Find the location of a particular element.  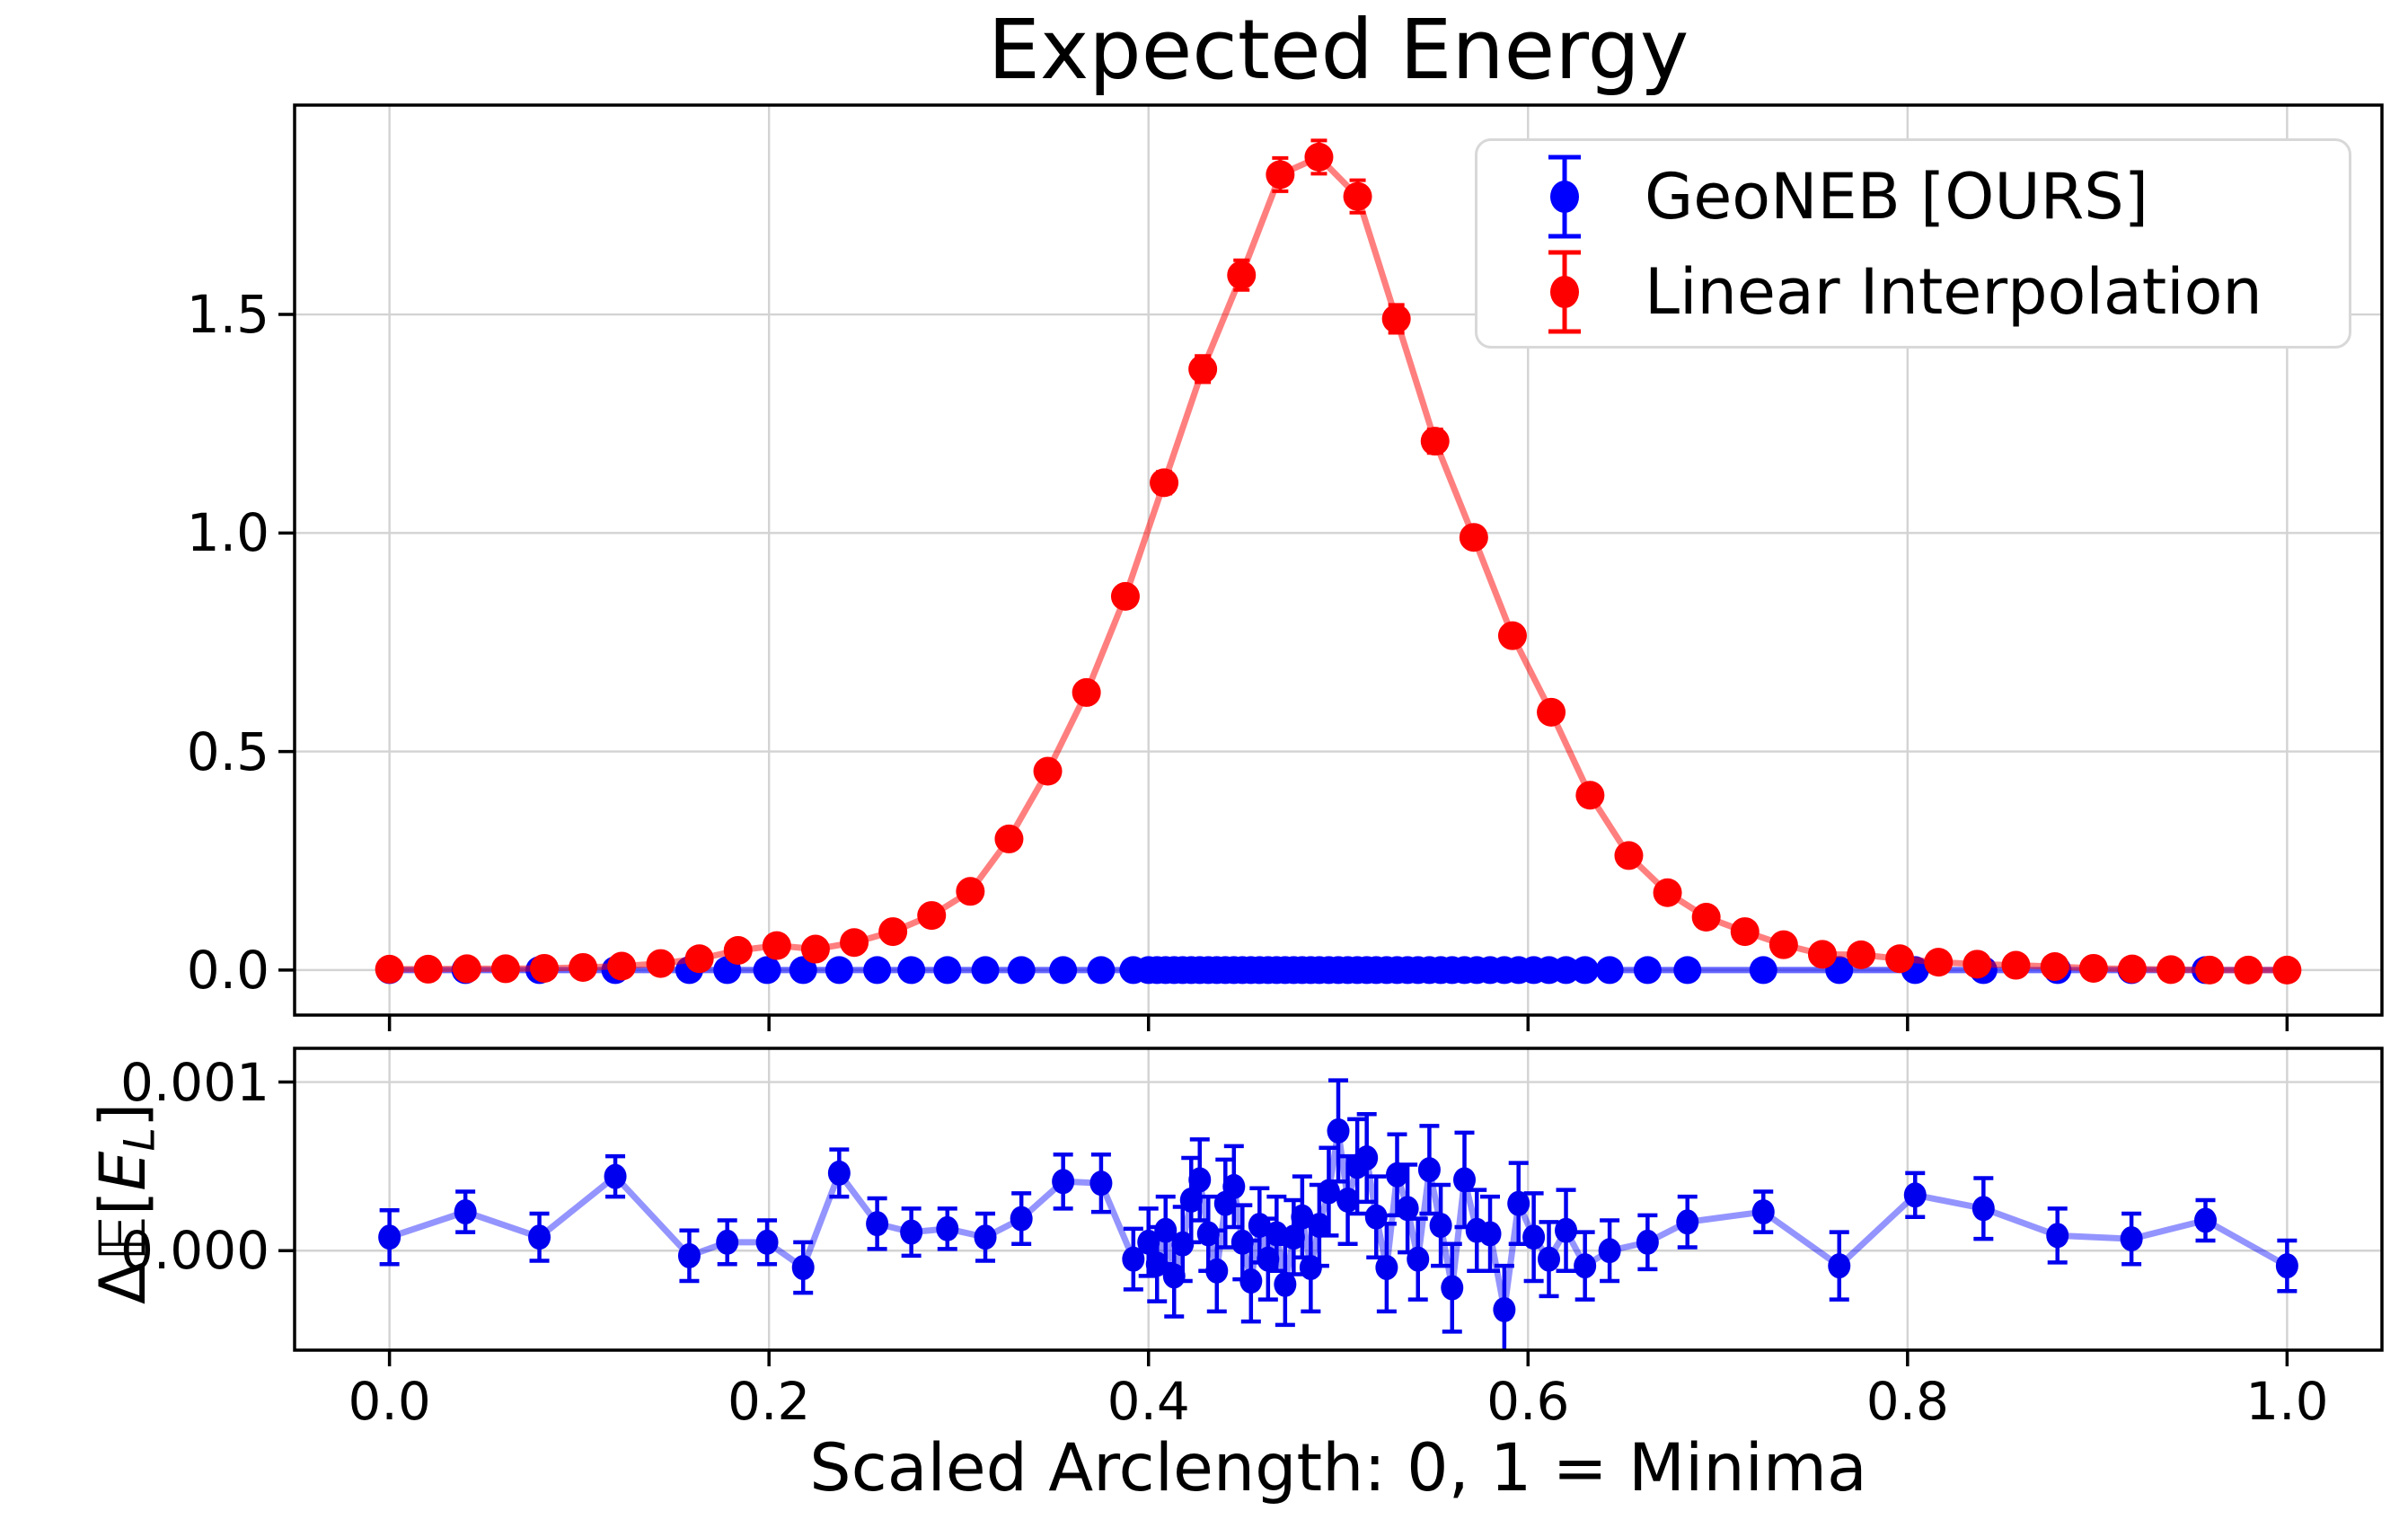

x-tick-label: 0.2 is located at coordinates (769, 1401).